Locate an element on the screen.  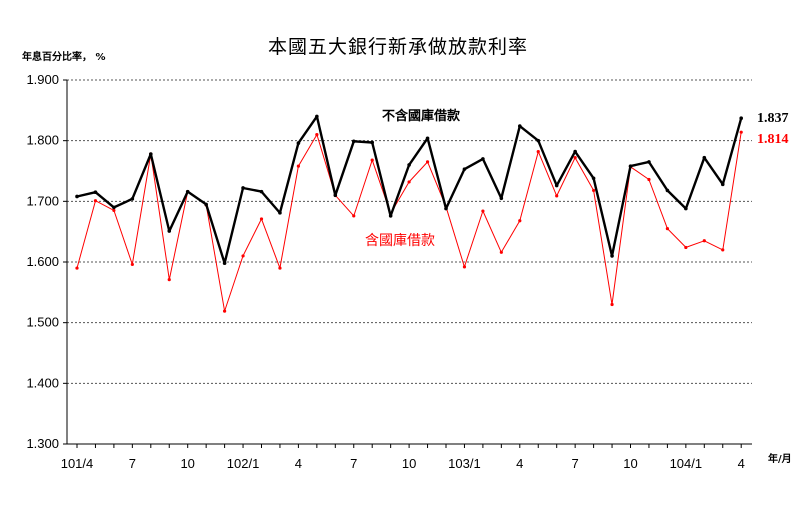
x-tick-label: 101/4 is located at coordinates (77, 463).